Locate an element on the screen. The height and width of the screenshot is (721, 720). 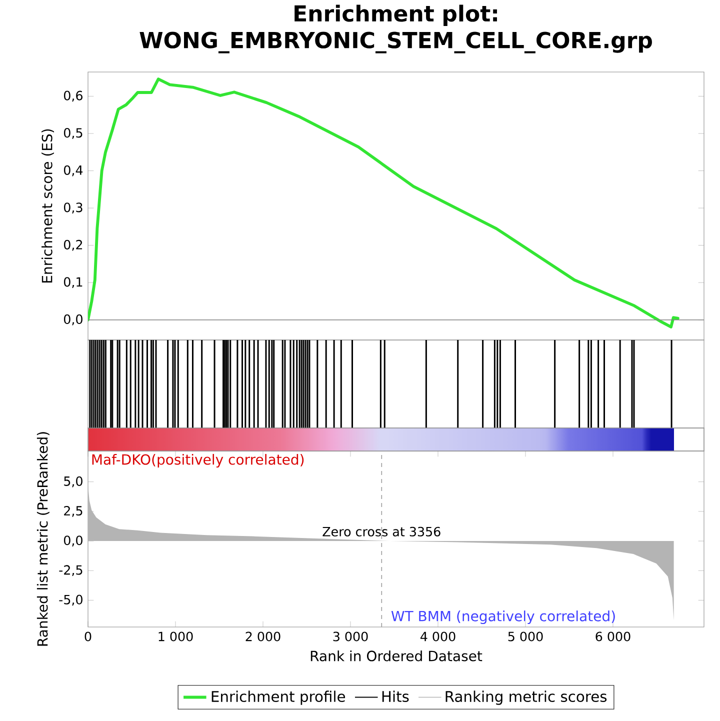
x-tick-label: 0 is located at coordinates (88, 637).